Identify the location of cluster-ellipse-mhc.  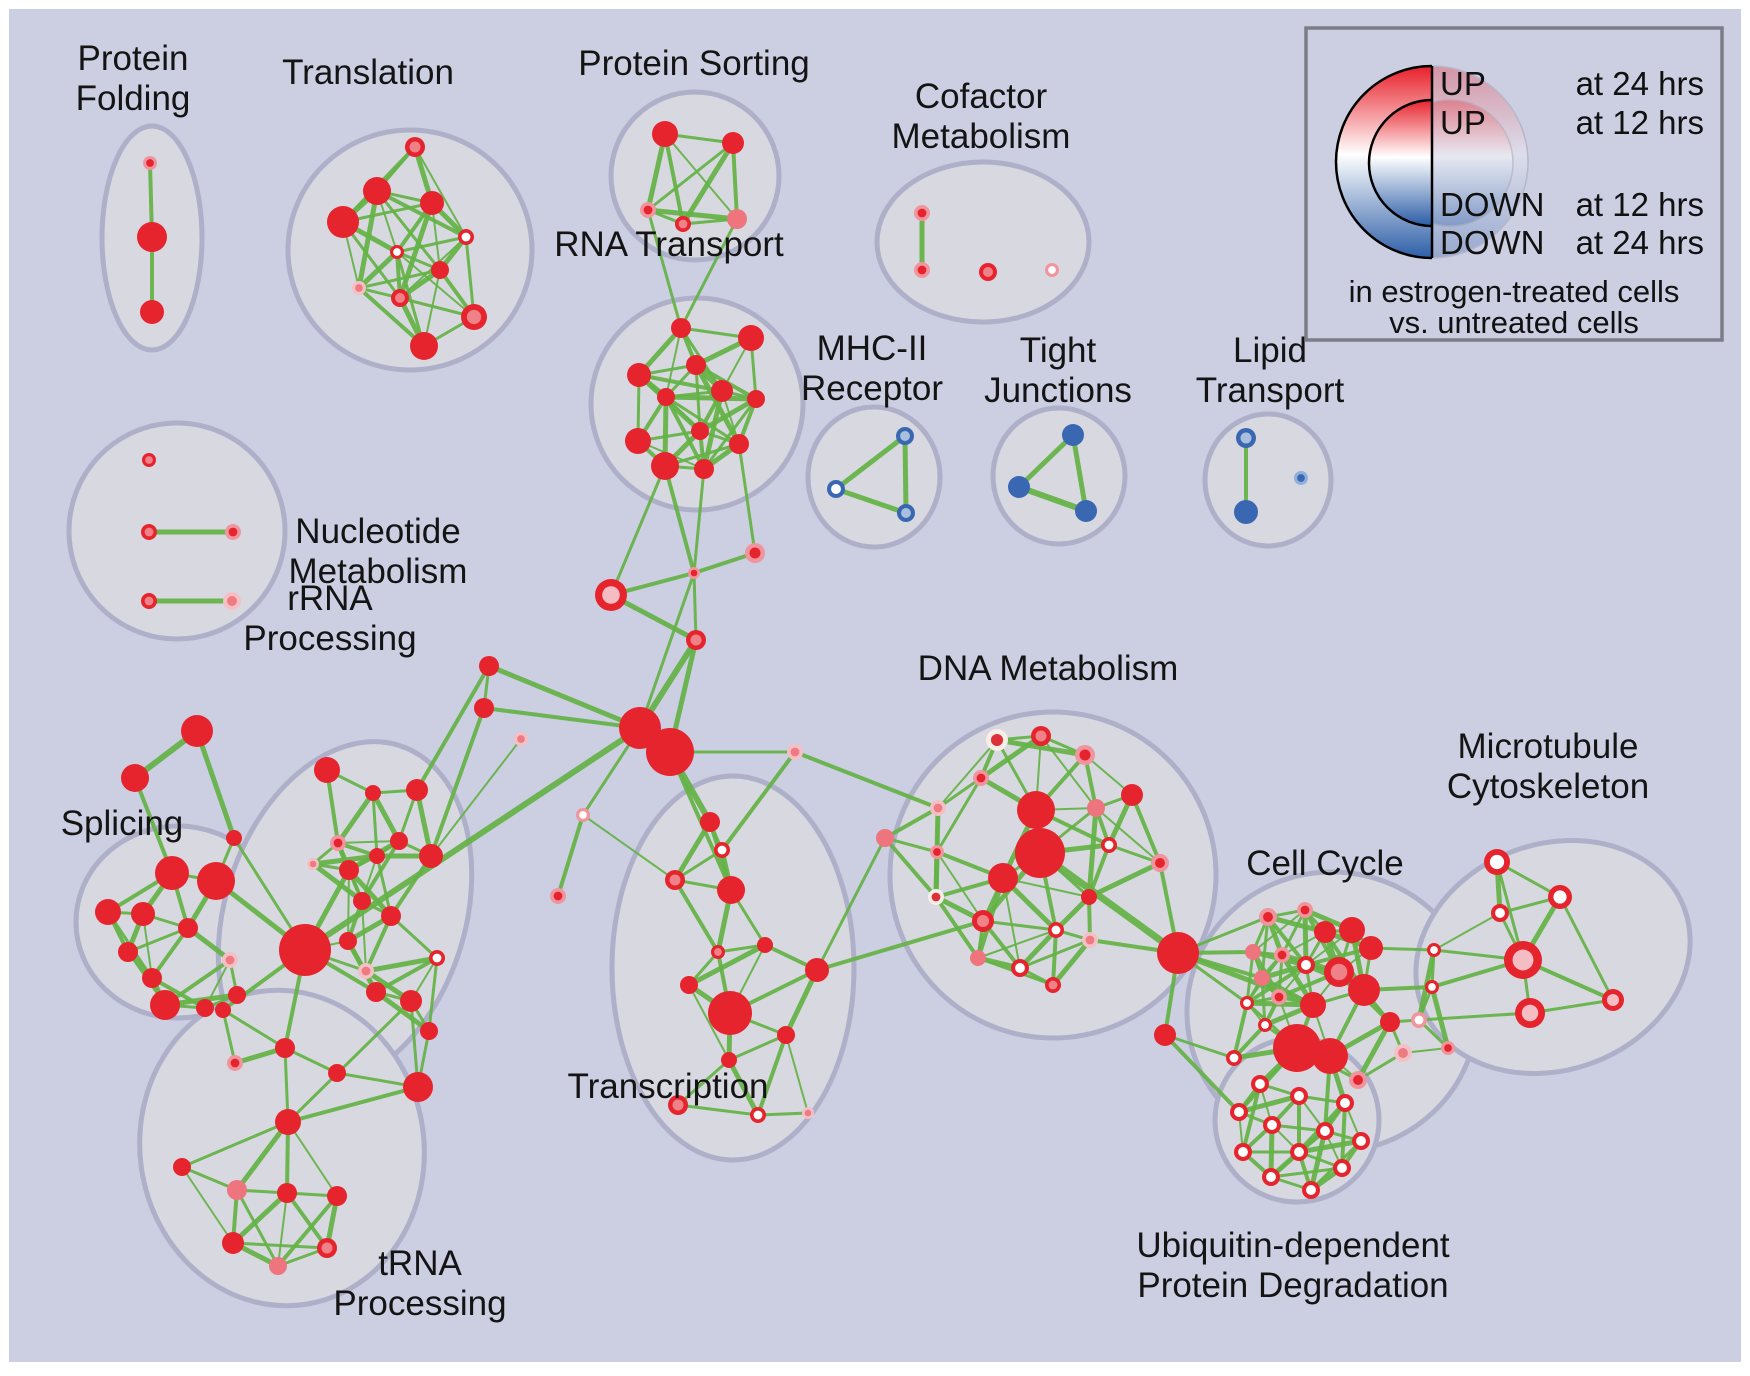
(874, 477).